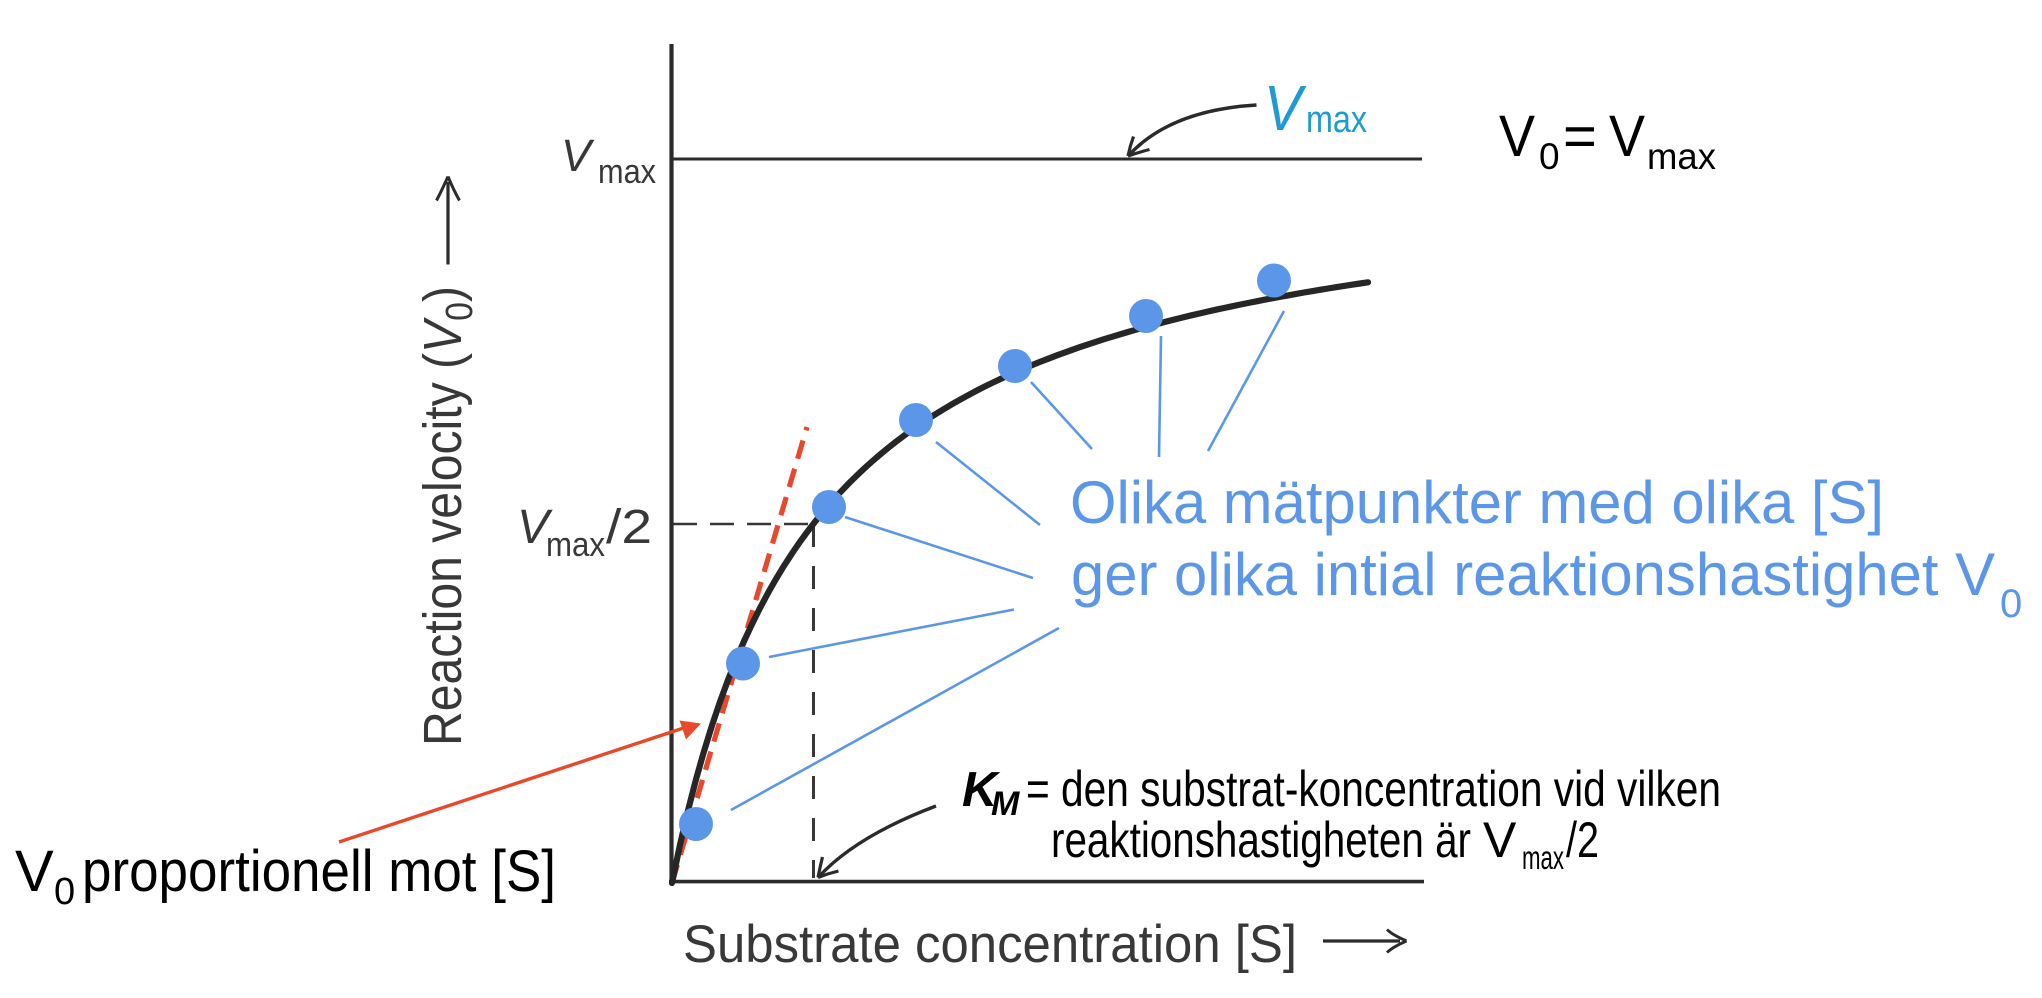 The width and height of the screenshot is (2042, 998). Describe the element at coordinates (1533, 574) in the screenshot. I see `svg-text:ger olika intial reaktionshast: ger olika intial reaktionshastighet V` at that location.